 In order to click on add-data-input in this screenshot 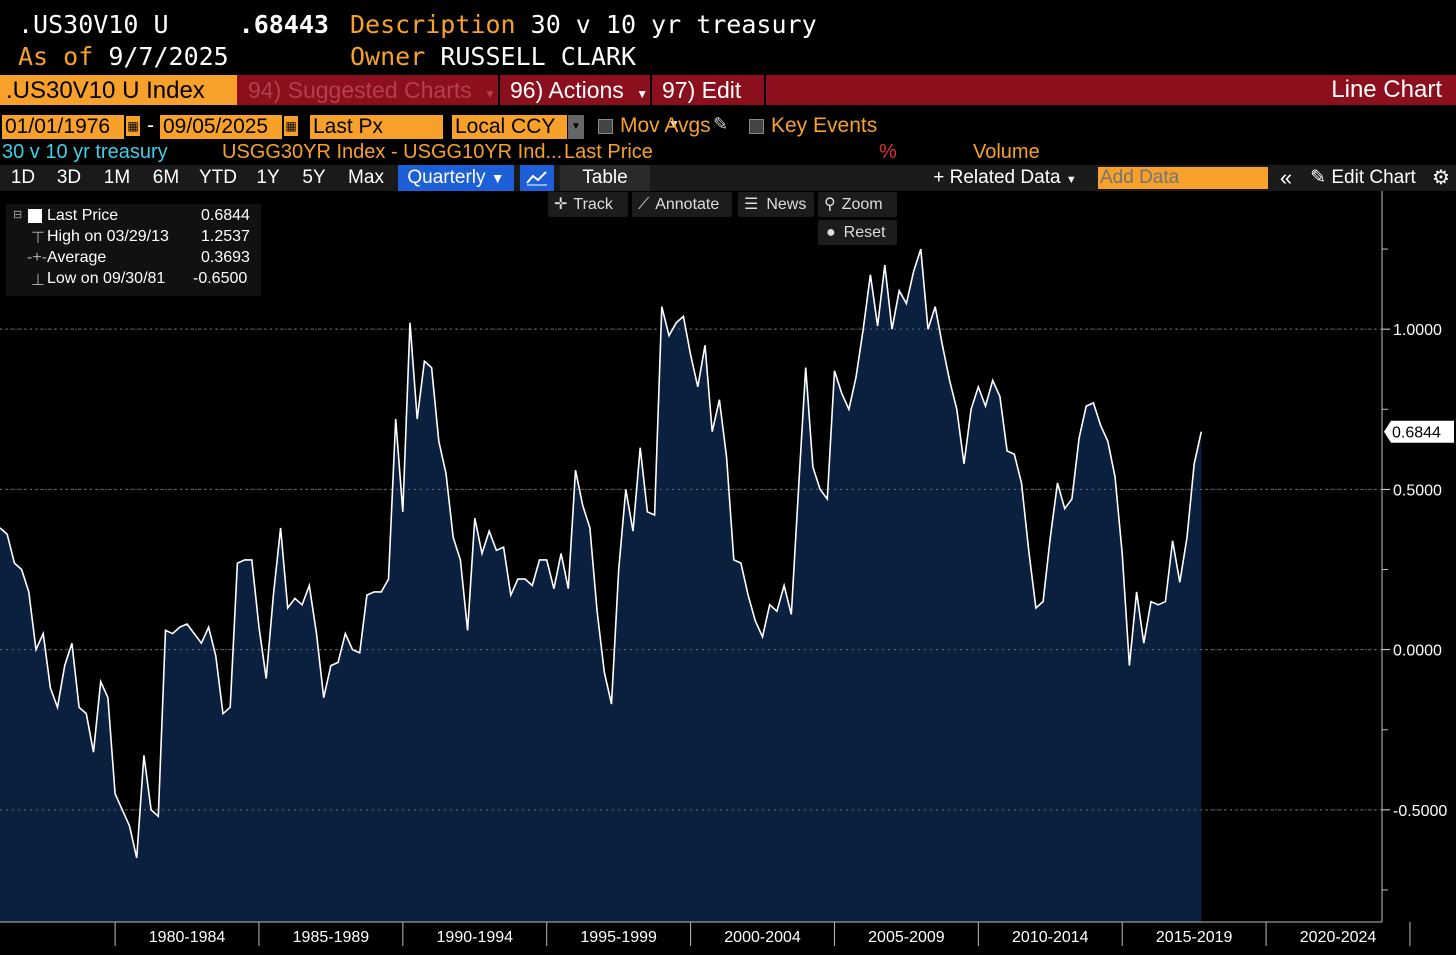, I will do `click(1183, 178)`.